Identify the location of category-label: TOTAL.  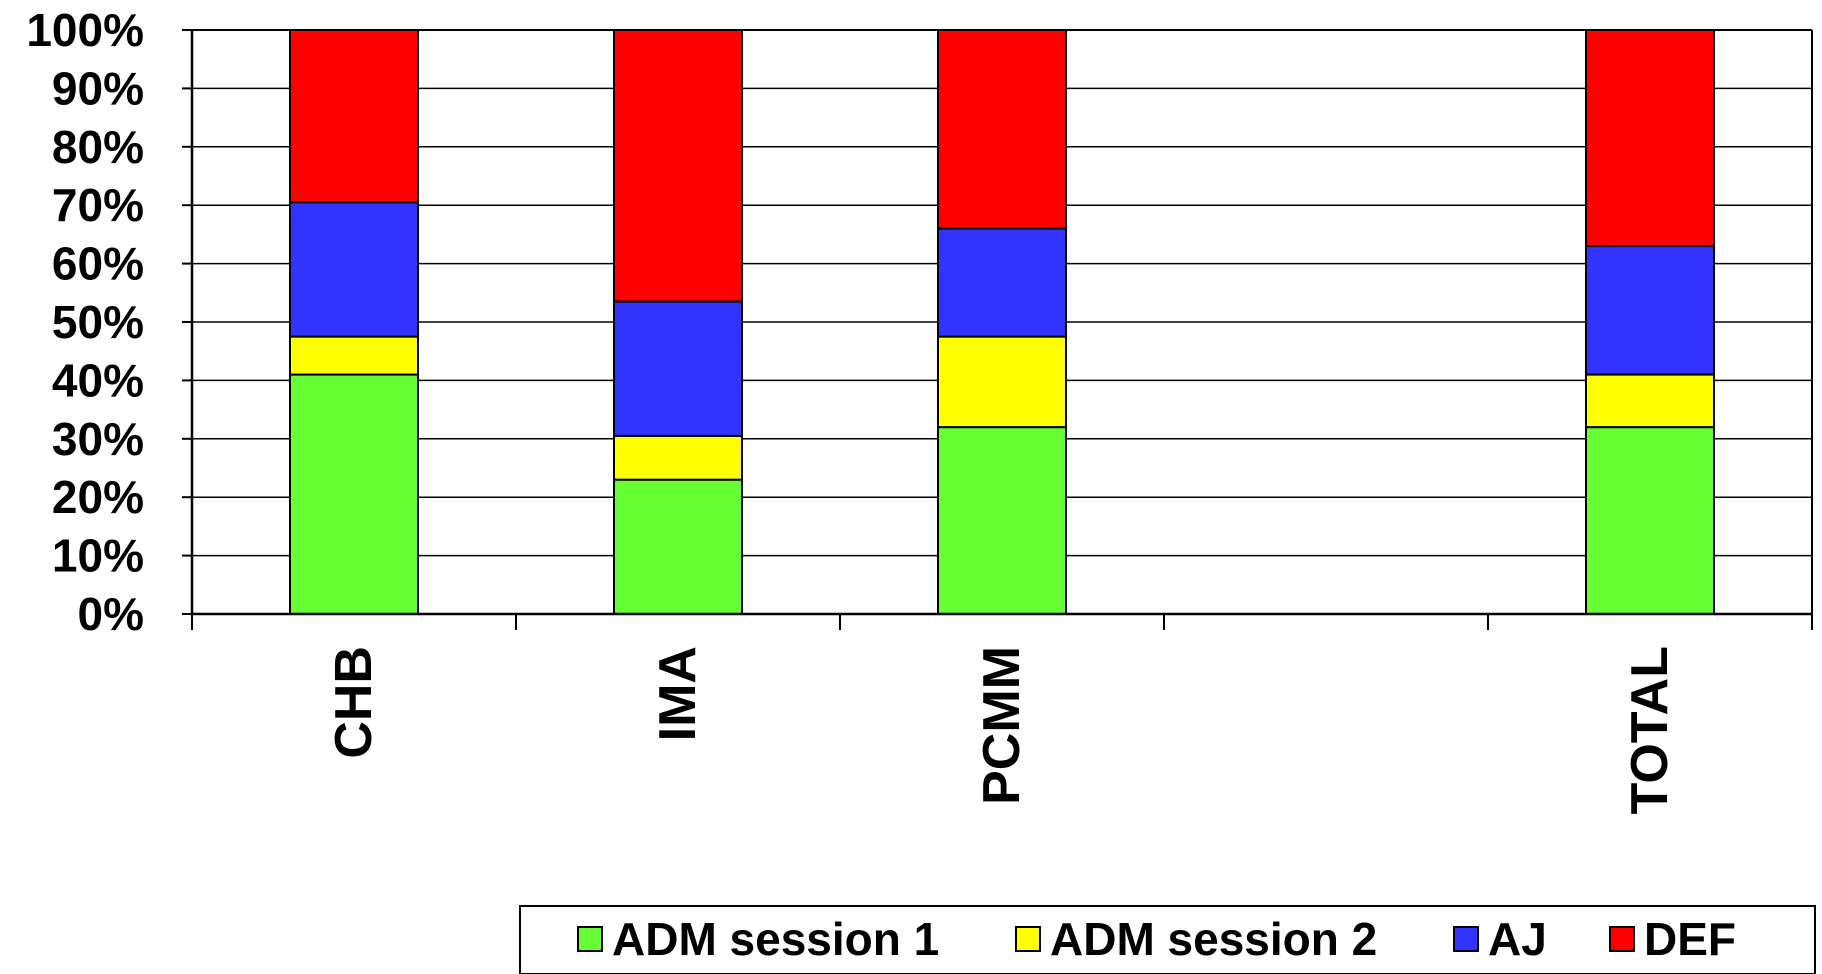
(1650, 730).